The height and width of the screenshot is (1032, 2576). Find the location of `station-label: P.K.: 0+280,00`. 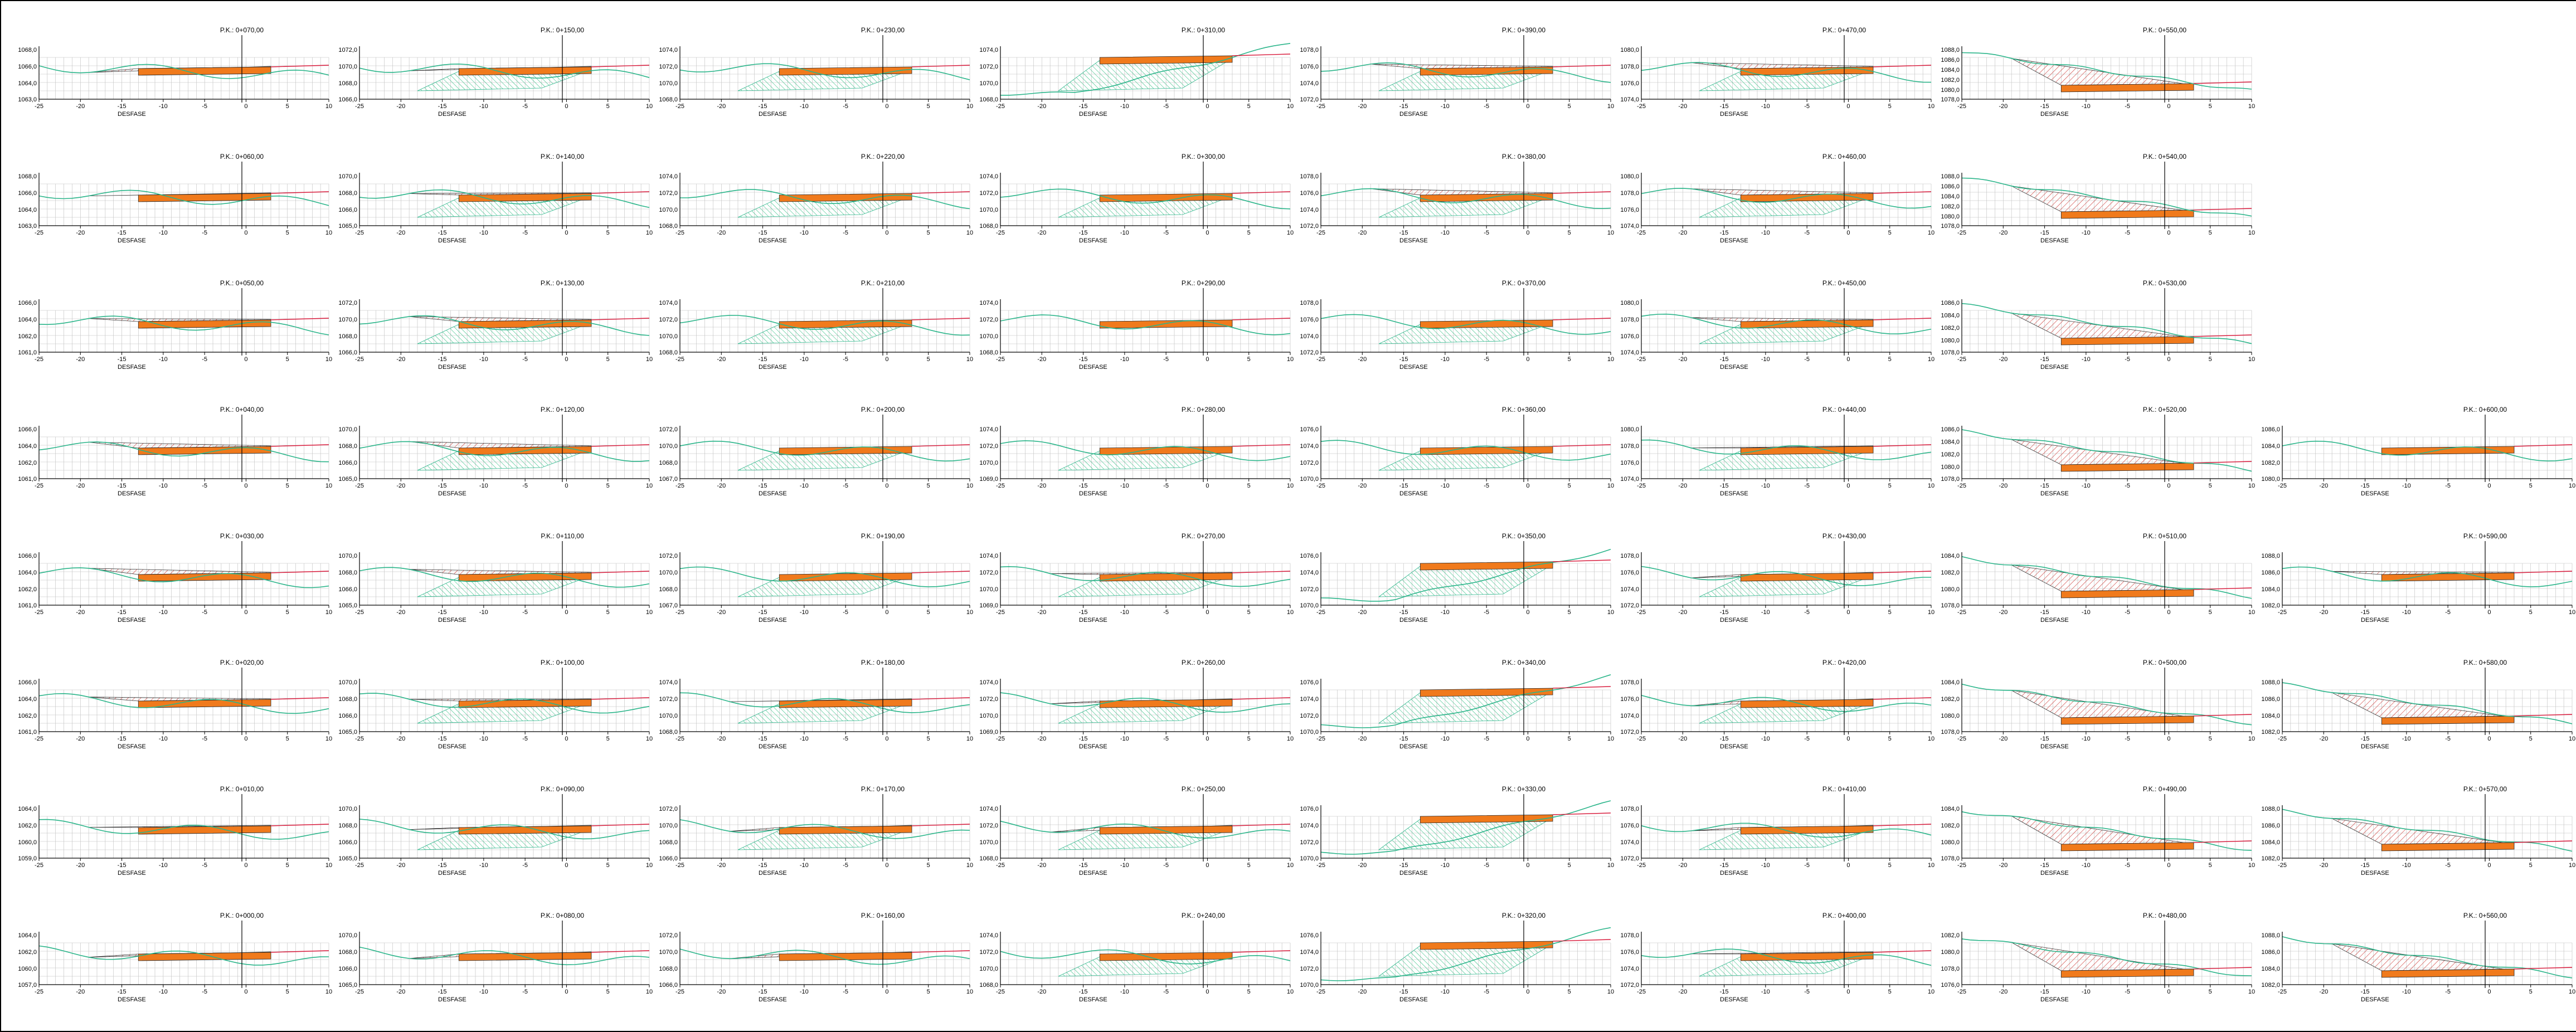

station-label: P.K.: 0+280,00 is located at coordinates (1204, 409).